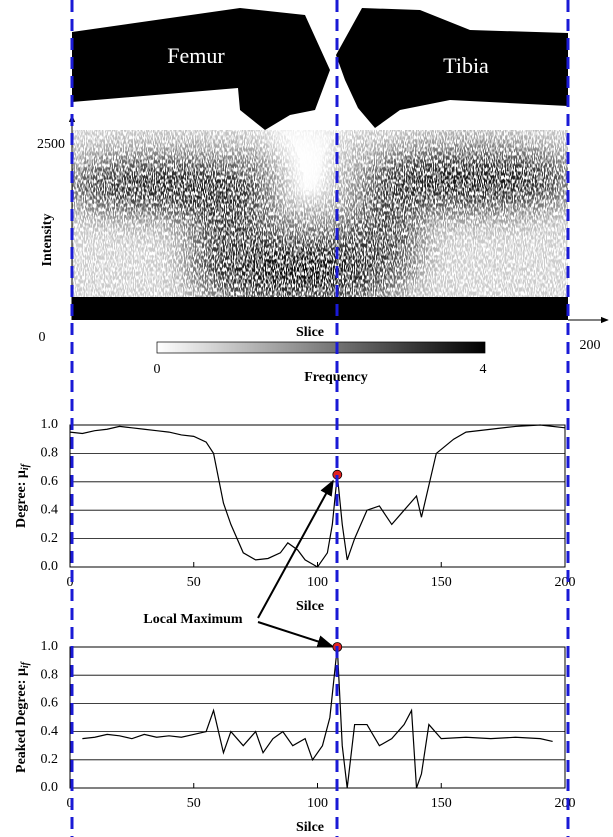 The width and height of the screenshot is (613, 837). What do you see at coordinates (320, 308) in the screenshot?
I see `intensity-band` at bounding box center [320, 308].